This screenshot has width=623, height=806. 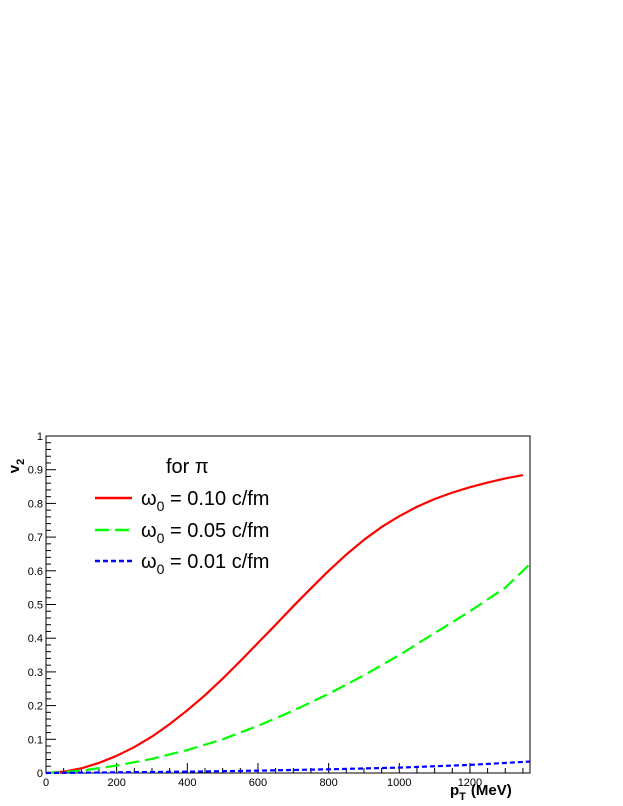 What do you see at coordinates (205, 564) in the screenshot?
I see `legend-label-series-3: ω0 = 0.01 c/fm` at bounding box center [205, 564].